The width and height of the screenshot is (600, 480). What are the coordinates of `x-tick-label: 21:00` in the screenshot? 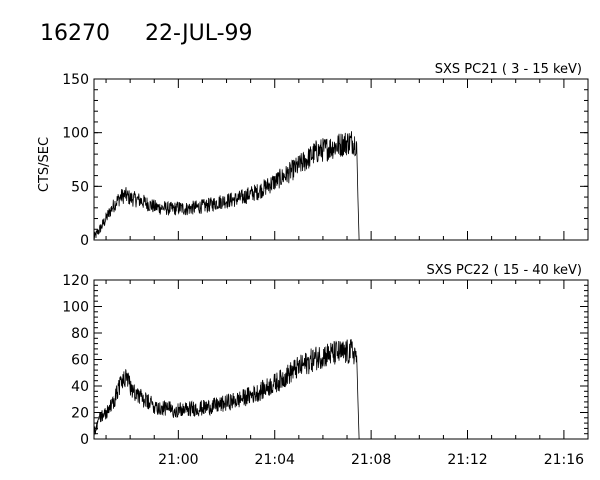 It's located at (178, 460).